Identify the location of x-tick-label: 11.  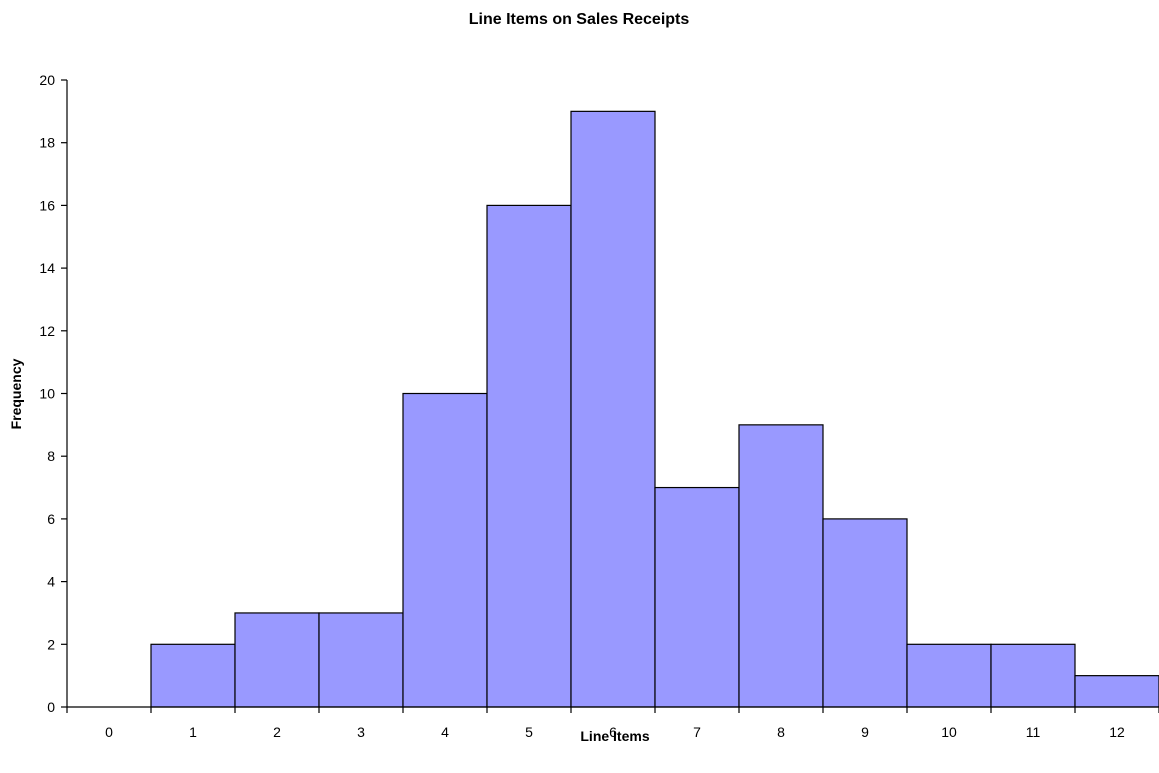
(1033, 732).